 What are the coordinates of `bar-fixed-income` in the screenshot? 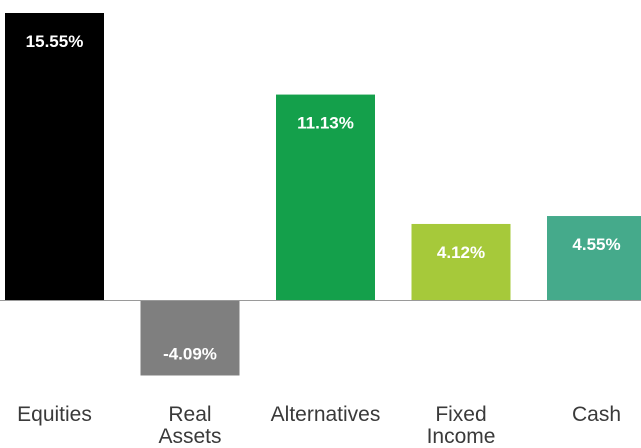 It's located at (461, 261).